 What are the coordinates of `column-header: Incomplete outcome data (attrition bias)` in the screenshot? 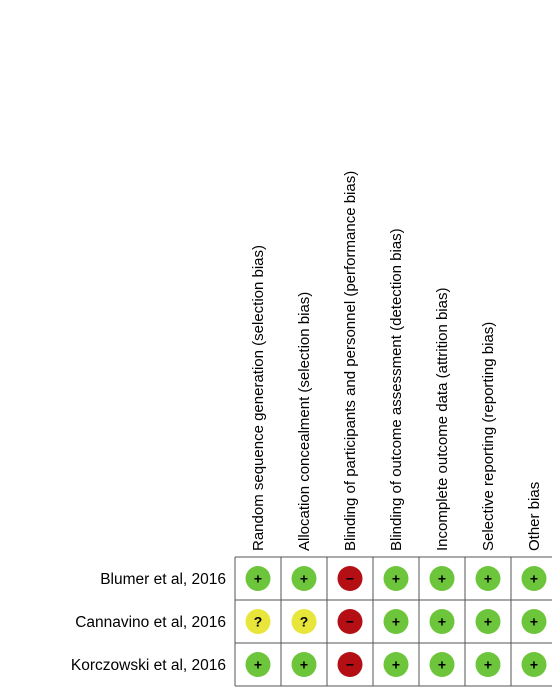 It's located at (442, 419).